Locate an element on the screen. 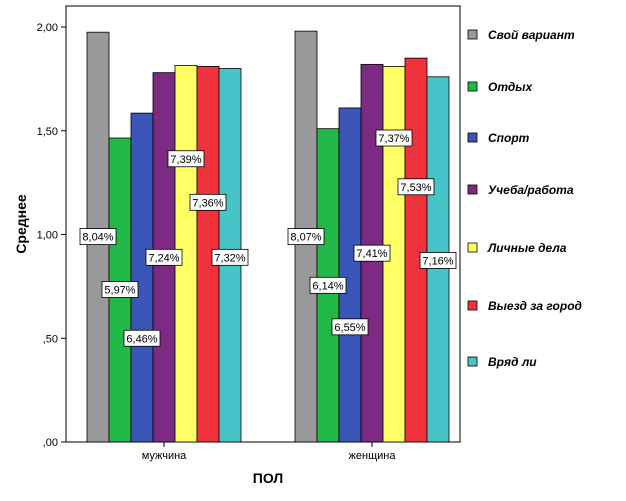 The width and height of the screenshot is (626, 501). data-label: 7,37% is located at coordinates (393, 139).